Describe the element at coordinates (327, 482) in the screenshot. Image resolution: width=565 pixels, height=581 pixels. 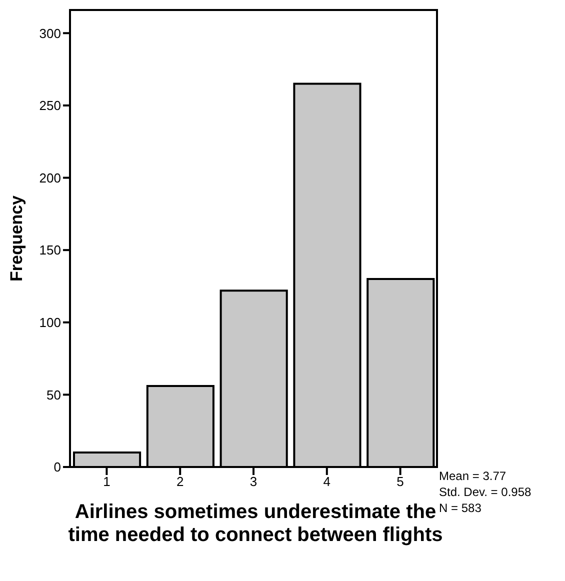
I see `x-tick-label: 4` at that location.